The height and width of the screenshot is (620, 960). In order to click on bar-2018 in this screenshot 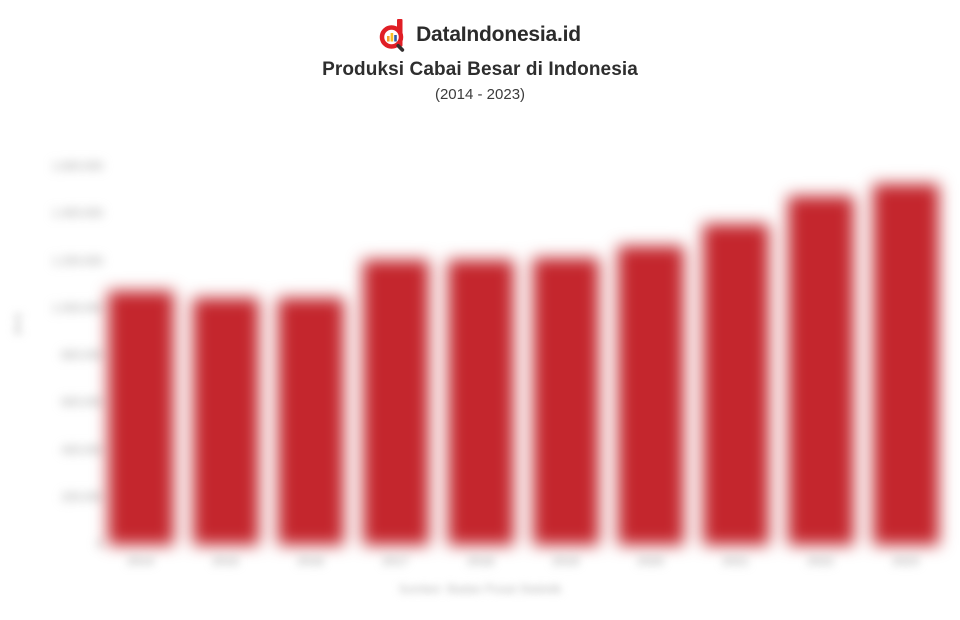, I will do `click(480, 402)`.